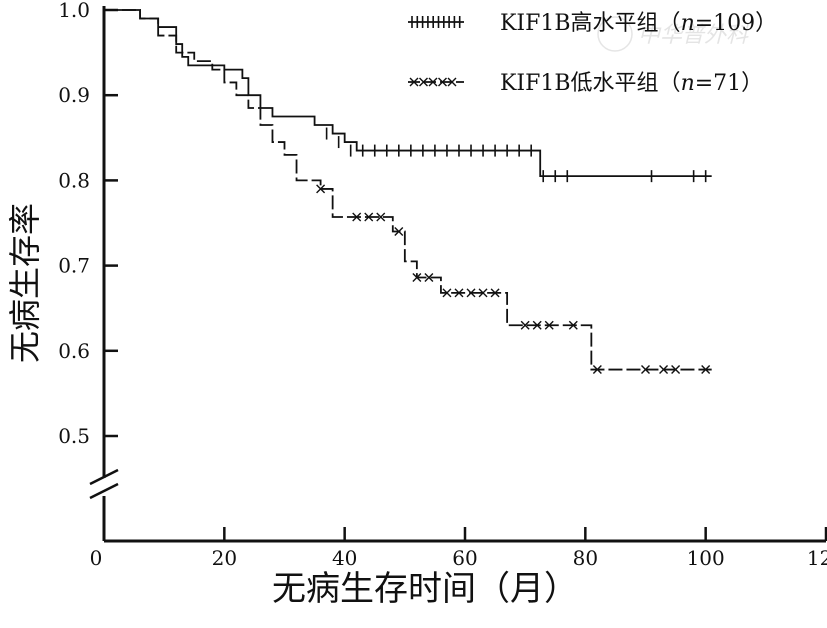  What do you see at coordinates (224, 558) in the screenshot?
I see `x-tick-label: 20` at bounding box center [224, 558].